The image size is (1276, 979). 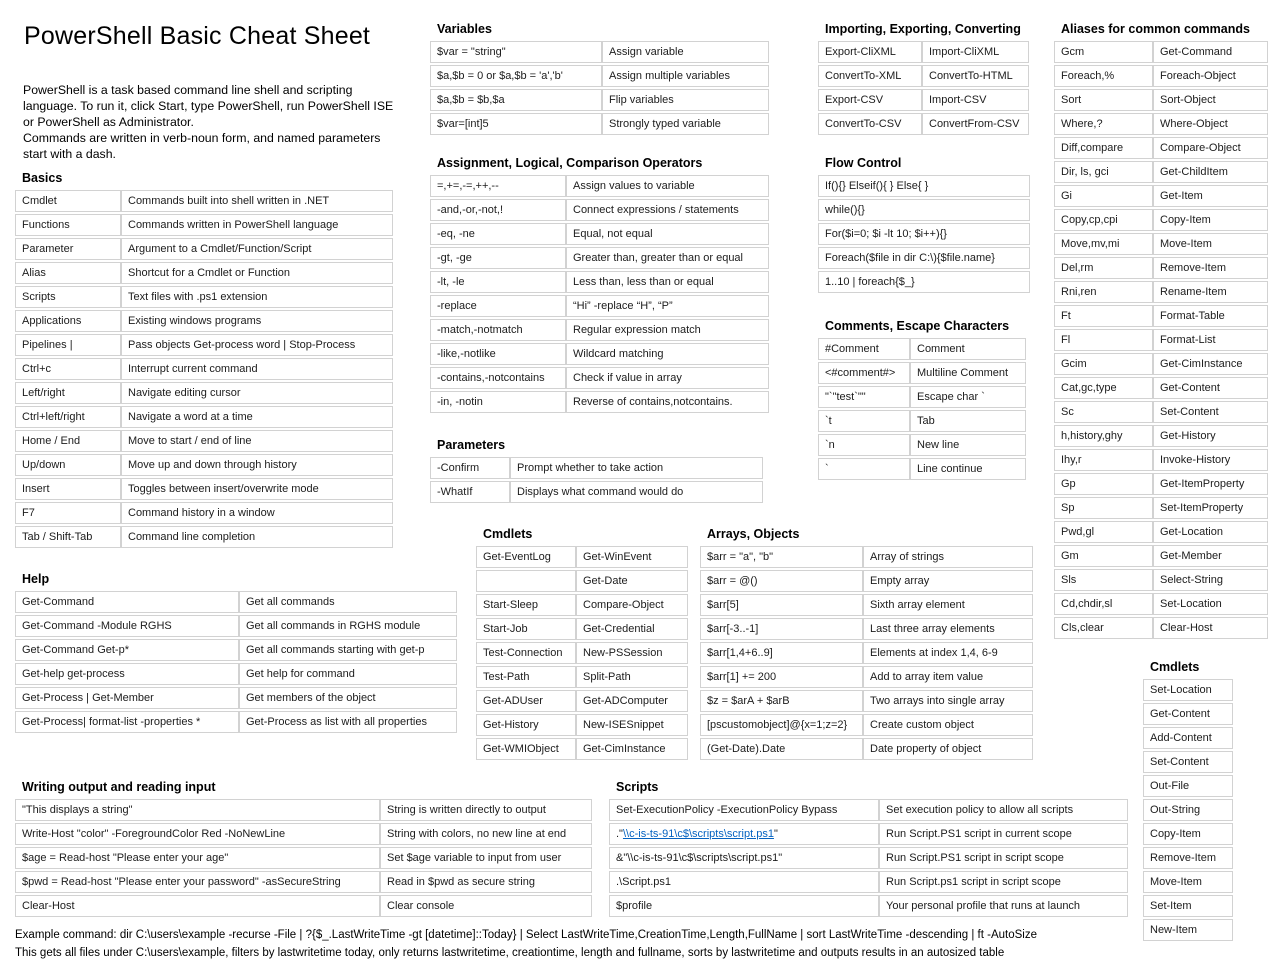 I want to click on table-cell: Compare-Object, so click(x=632, y=605).